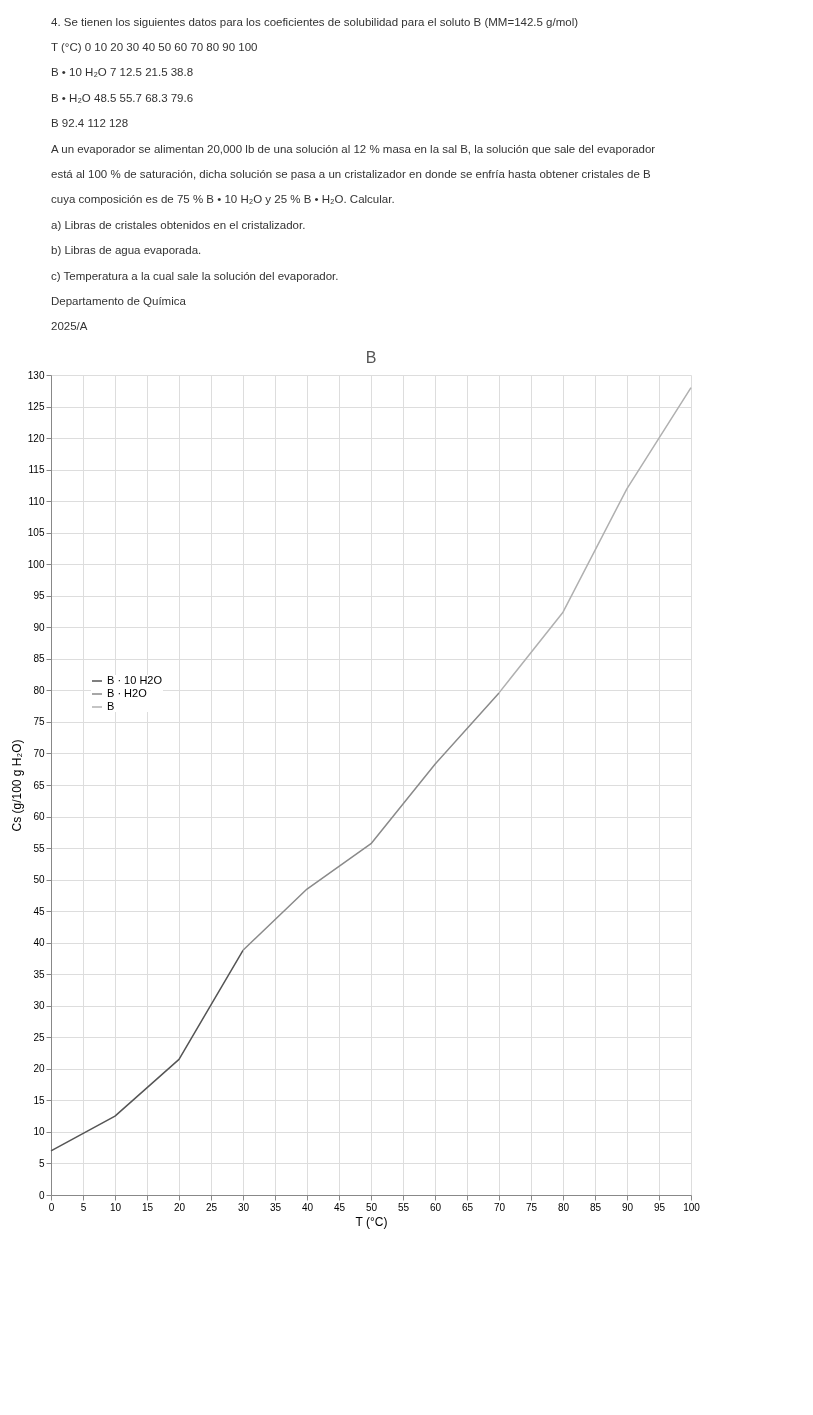  Describe the element at coordinates (39, 753) in the screenshot. I see `y-tick-label: 70` at that location.